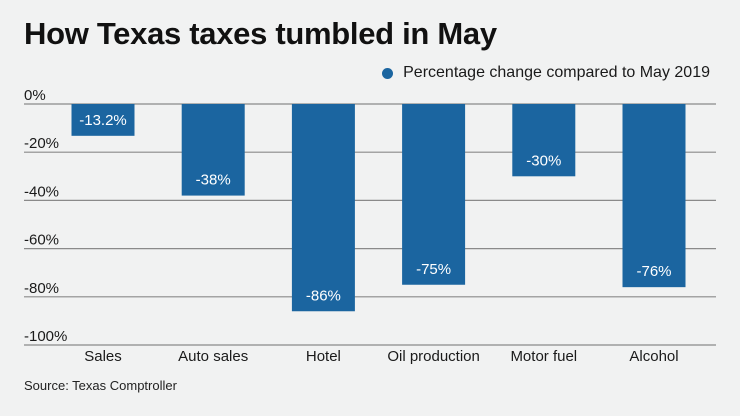 Image resolution: width=740 pixels, height=416 pixels. I want to click on x-tick-label: Alcohol, so click(653, 356).